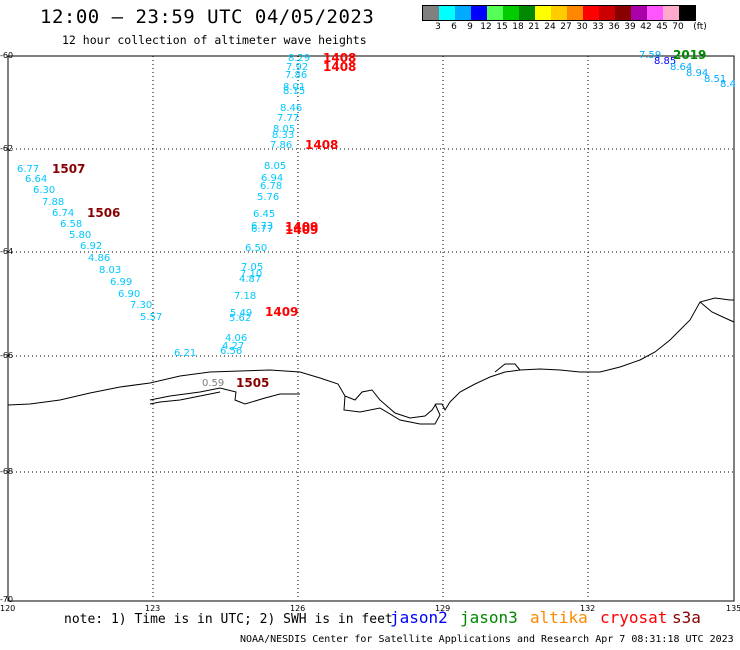 Image resolution: width=740 pixels, height=650 pixels. What do you see at coordinates (294, 87) in the screenshot?
I see `wave-height-label: 8.01` at bounding box center [294, 87].